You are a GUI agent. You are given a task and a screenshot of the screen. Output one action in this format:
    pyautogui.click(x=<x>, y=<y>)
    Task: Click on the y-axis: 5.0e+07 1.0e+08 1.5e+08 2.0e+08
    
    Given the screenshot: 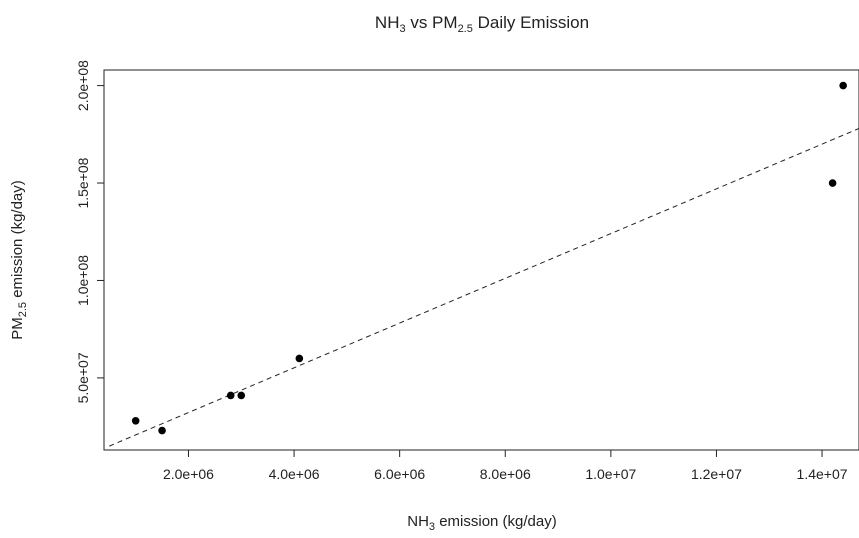 What is the action you would take?
    pyautogui.click(x=89, y=231)
    